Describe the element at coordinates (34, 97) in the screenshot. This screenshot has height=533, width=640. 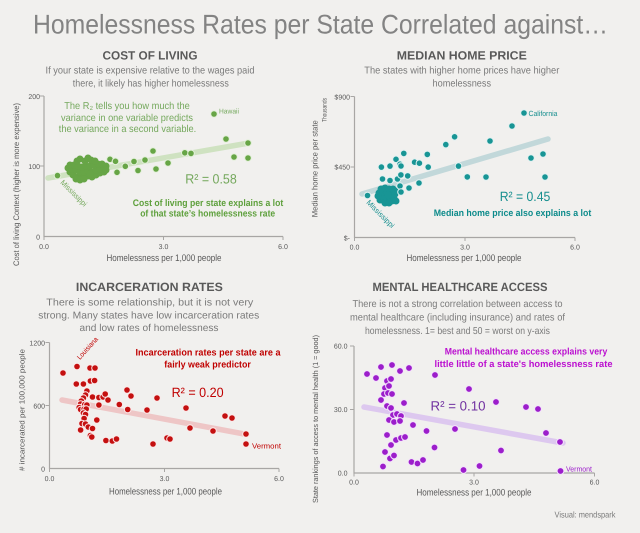
I see `svg-text: 200` at that location.